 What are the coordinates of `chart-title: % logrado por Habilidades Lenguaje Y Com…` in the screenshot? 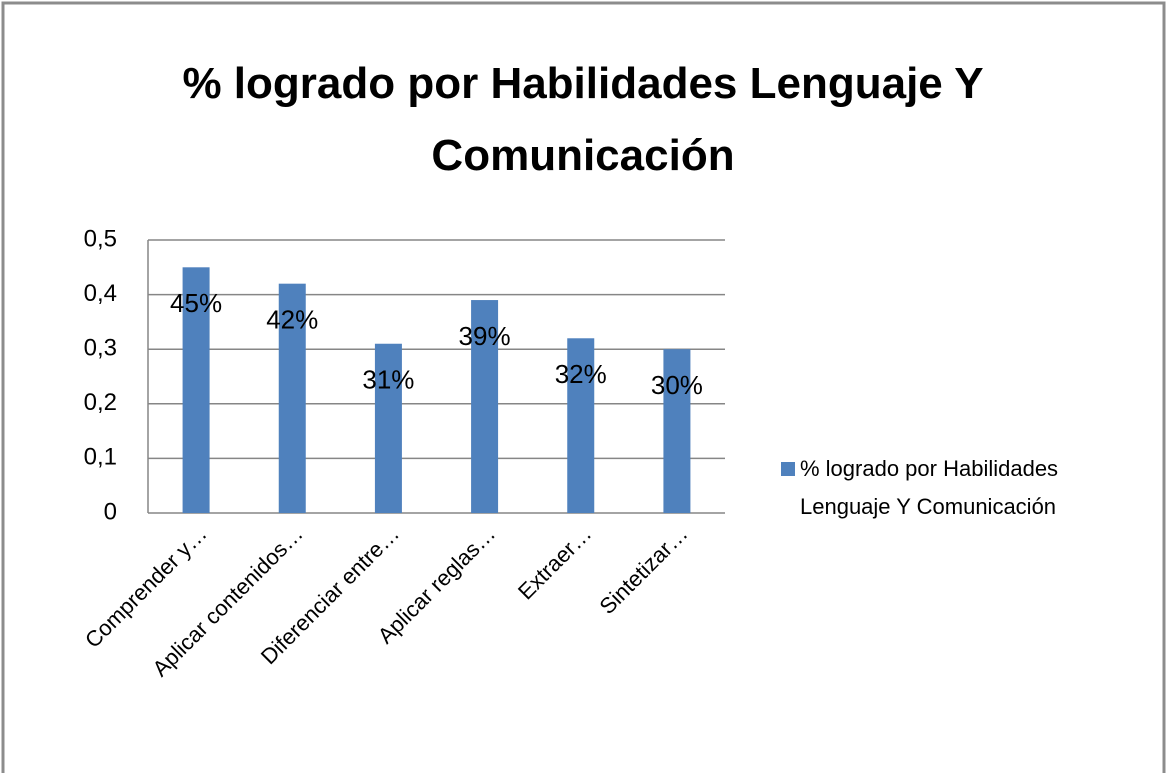 It's located at (583, 119).